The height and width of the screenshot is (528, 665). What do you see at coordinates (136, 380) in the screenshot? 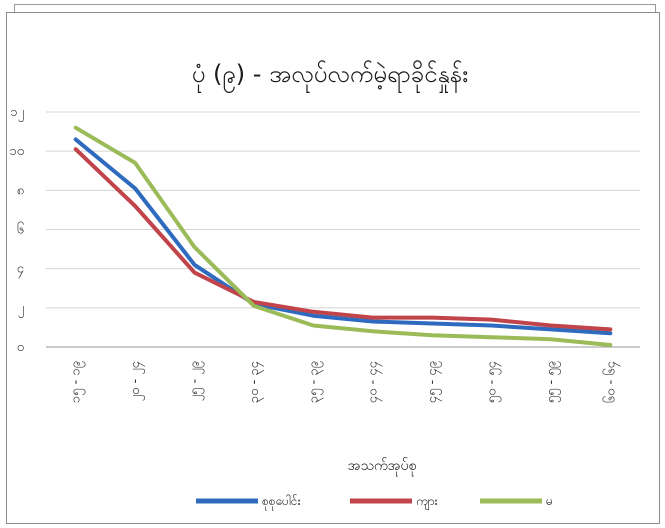
I see `x-tick-label: ၂၀ - ၂၄` at bounding box center [136, 380].